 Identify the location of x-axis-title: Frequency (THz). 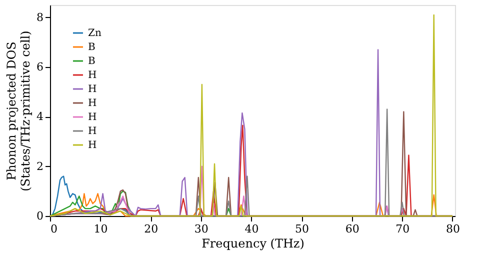
(253, 243).